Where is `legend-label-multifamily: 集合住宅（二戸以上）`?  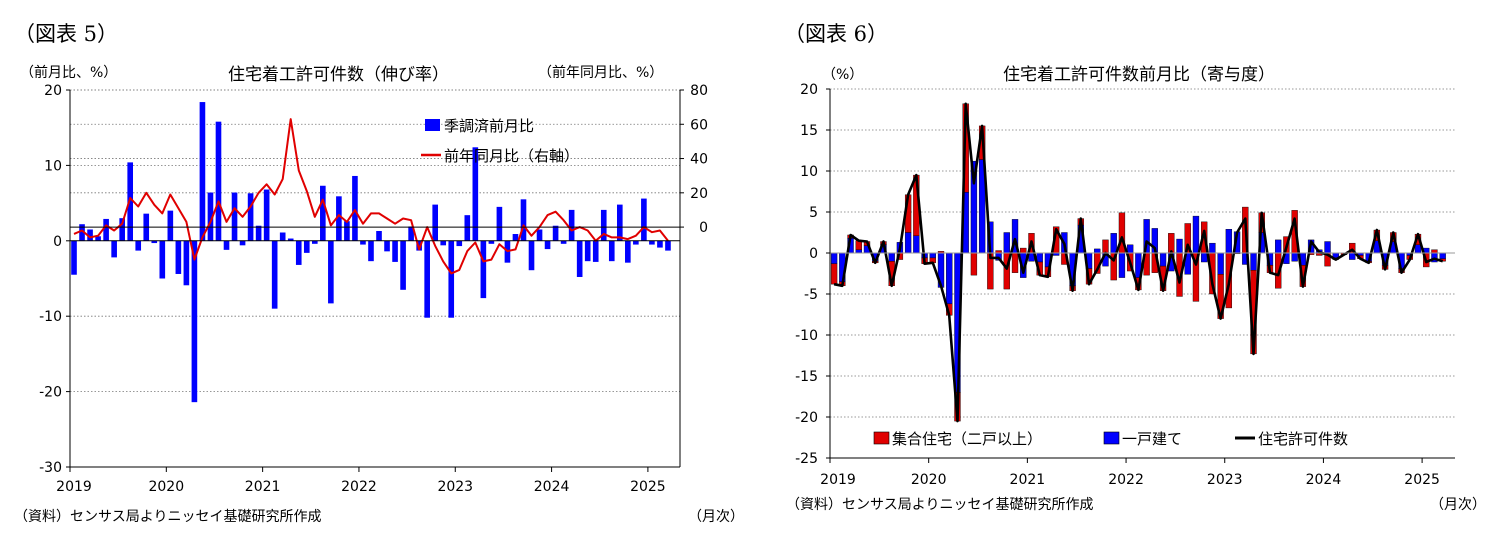
legend-label-multifamily: 集合住宅（二戸以上） is located at coordinates (967, 439).